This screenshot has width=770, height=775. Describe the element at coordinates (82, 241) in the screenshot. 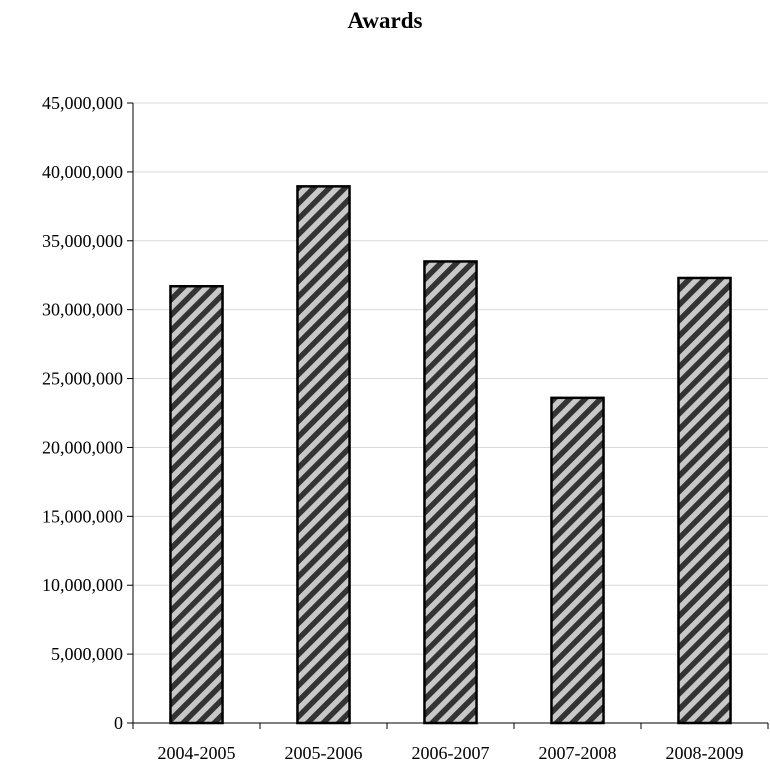

I see `y-tick-label: 35,000,000` at that location.